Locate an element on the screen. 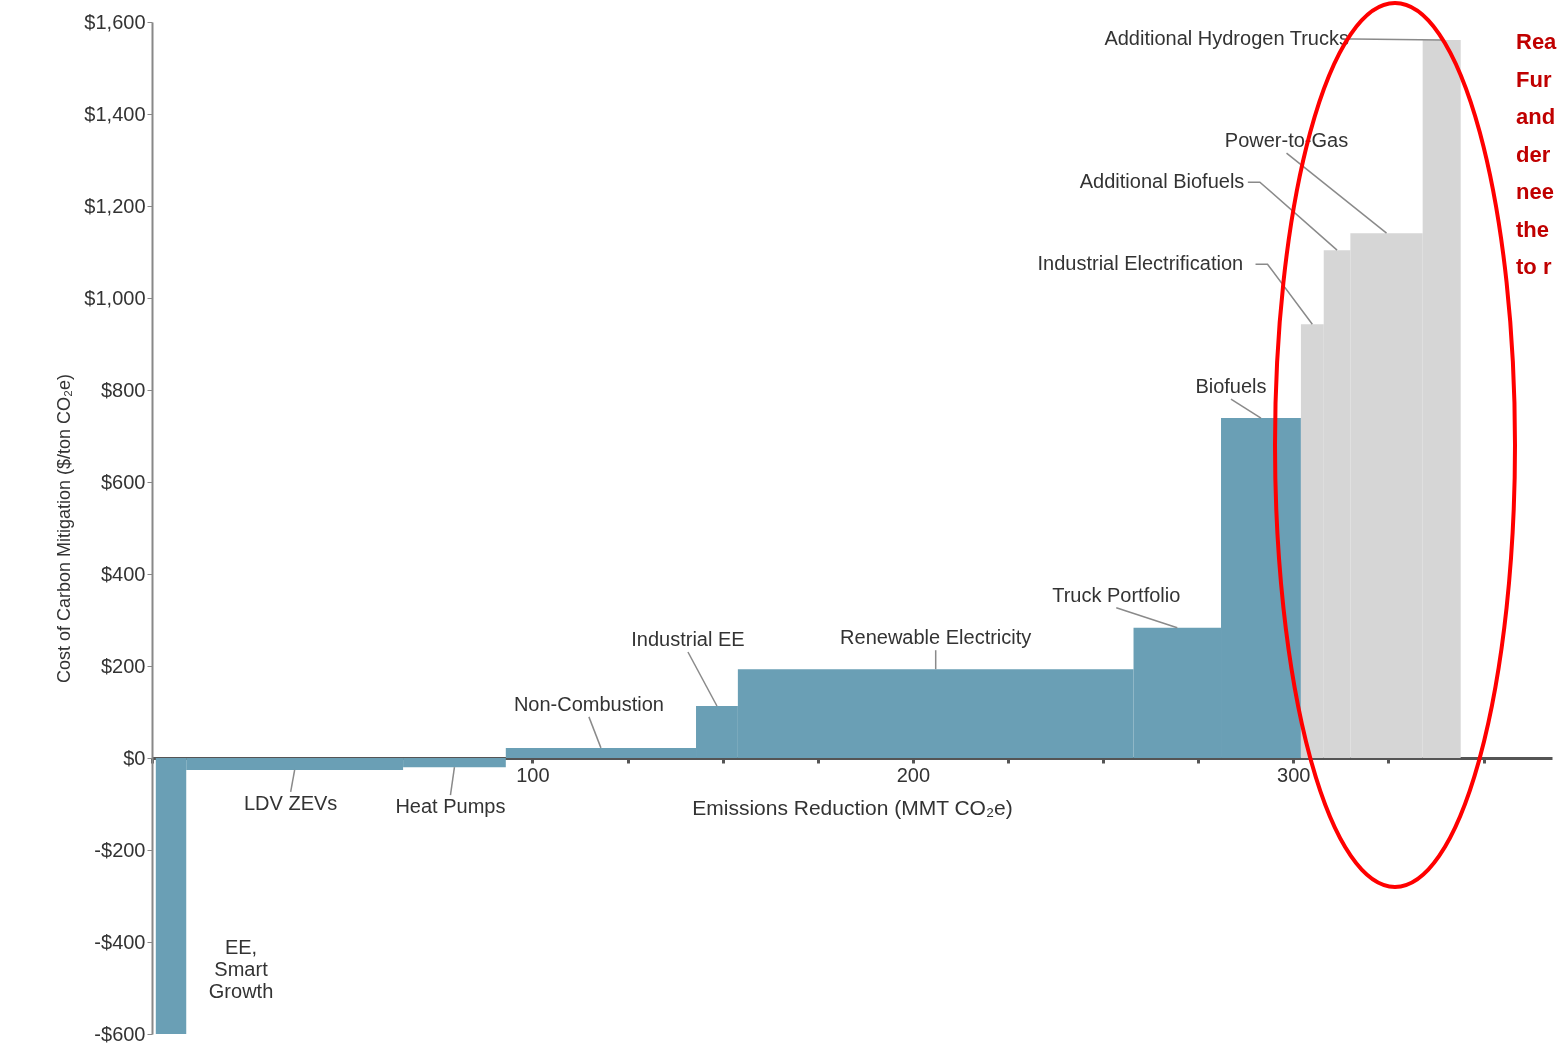 The height and width of the screenshot is (1046, 1560). y-tick-label: $400 is located at coordinates (123, 573).